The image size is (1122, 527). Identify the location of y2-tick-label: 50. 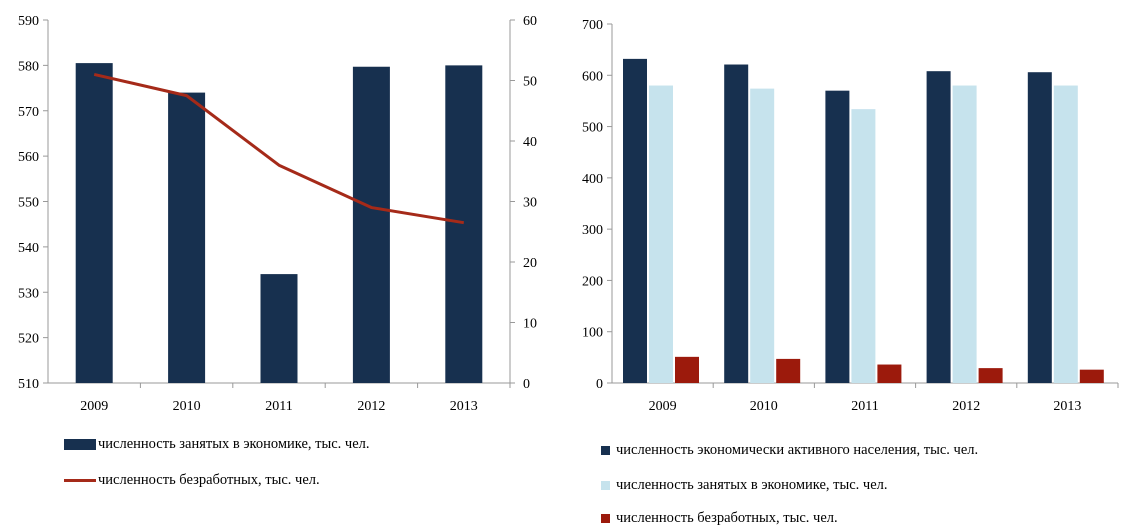
(530, 82).